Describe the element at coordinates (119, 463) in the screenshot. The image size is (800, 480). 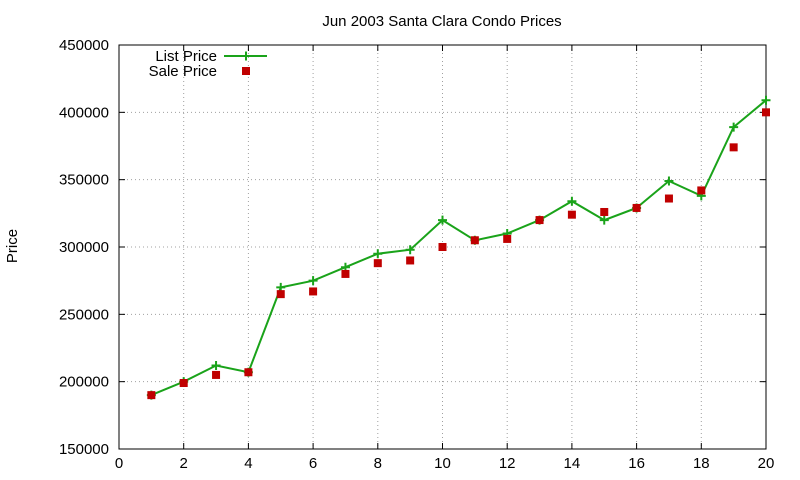
I see `x-tick-label: 0` at that location.